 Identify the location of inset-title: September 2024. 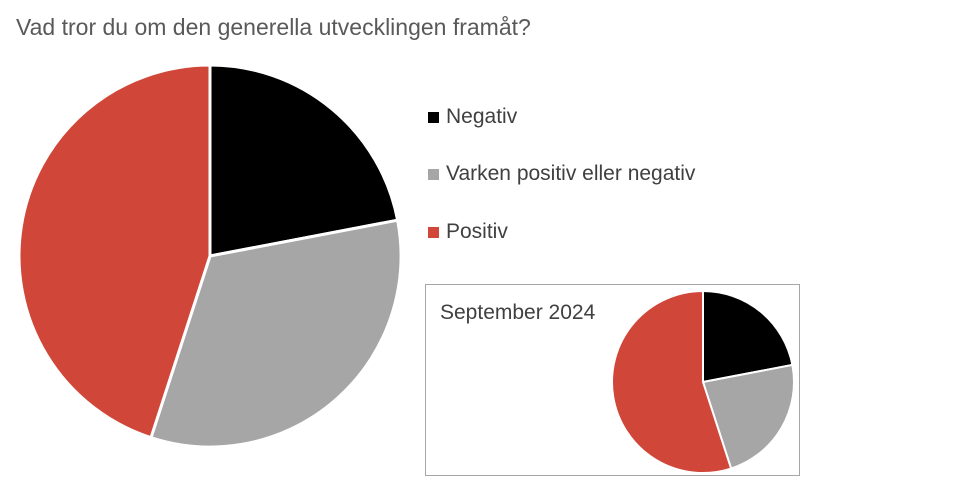
(518, 312).